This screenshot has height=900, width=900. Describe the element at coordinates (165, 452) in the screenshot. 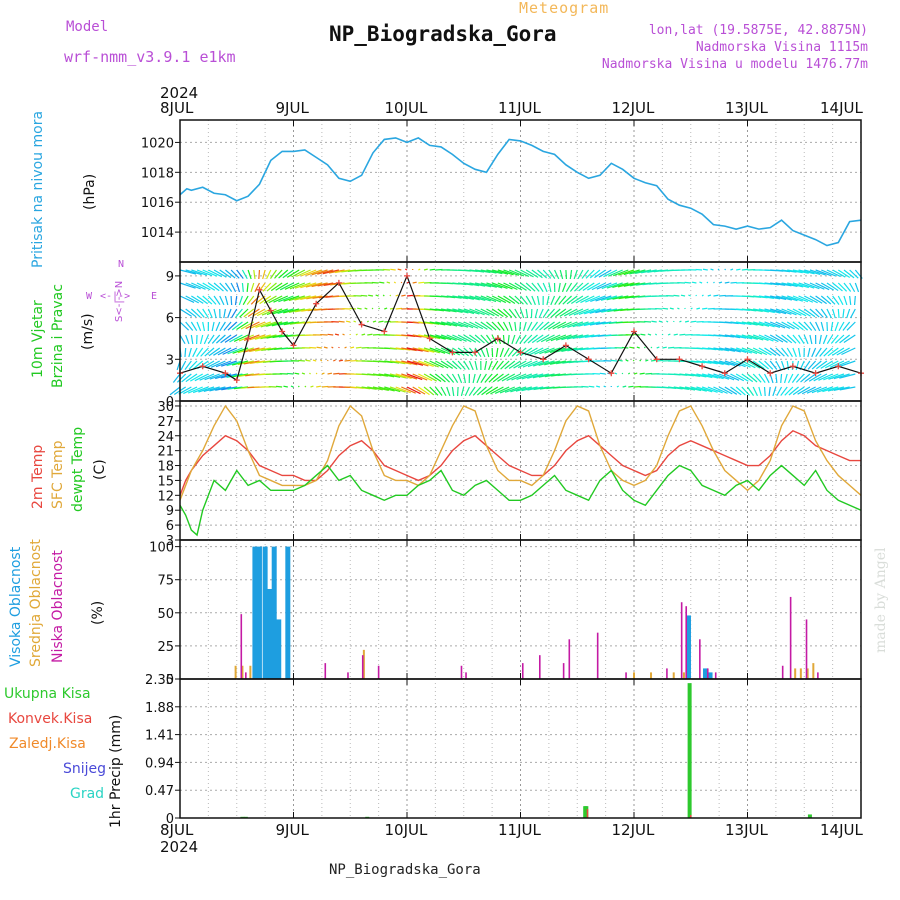

I see `y-tick-label: 21` at that location.